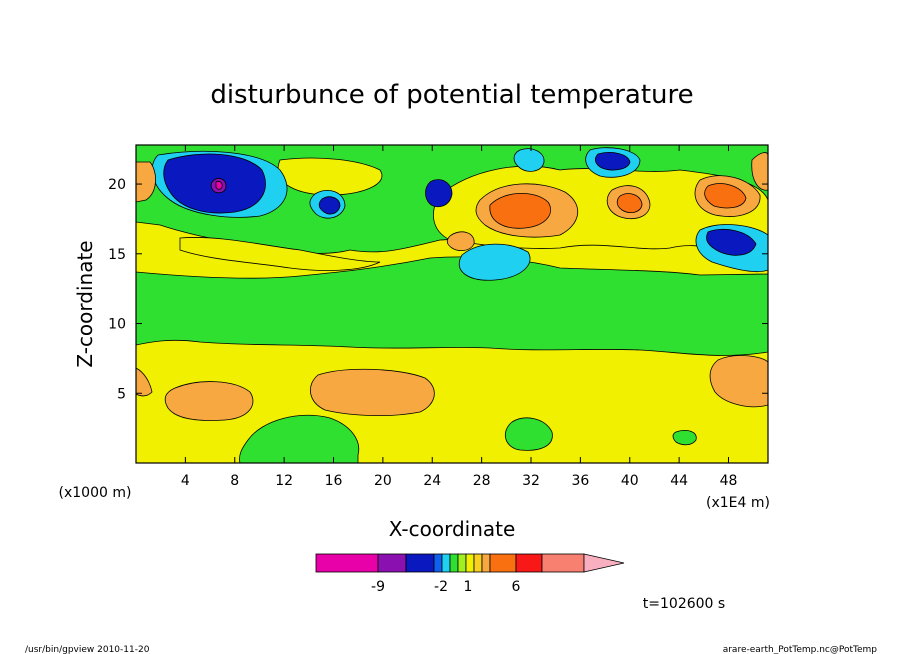  Describe the element at coordinates (234, 481) in the screenshot. I see `x-tick-label: 8` at that location.